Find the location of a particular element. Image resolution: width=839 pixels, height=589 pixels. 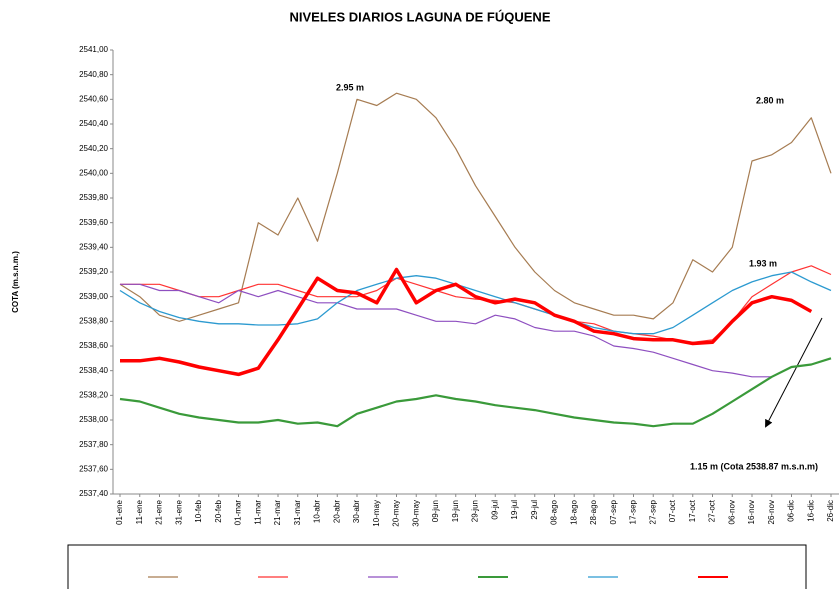

x-tick-label: 27-oct is located at coordinates (712, 510).